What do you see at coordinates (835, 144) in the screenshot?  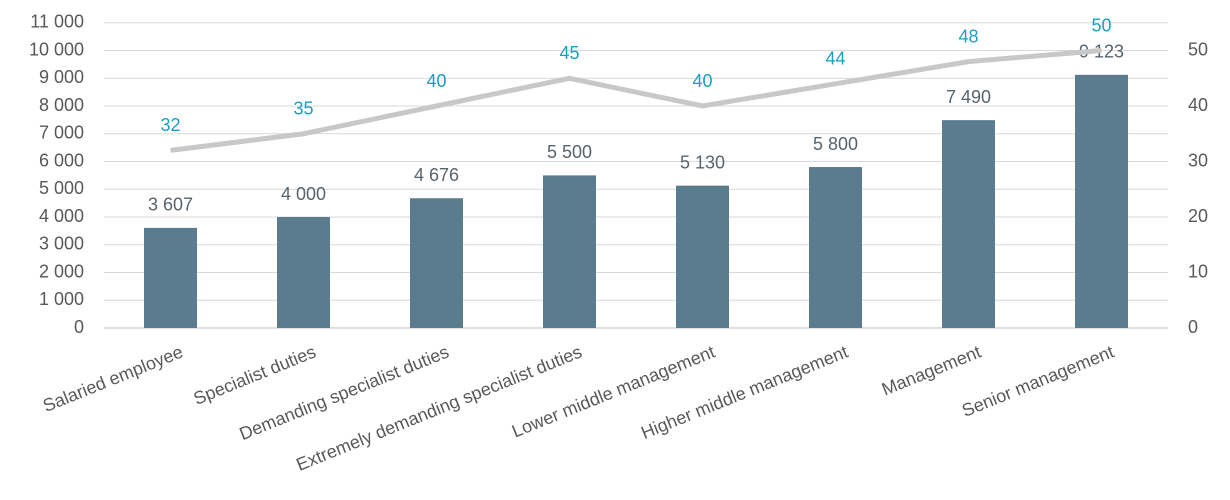 I see `bar-value-label: 5 800` at bounding box center [835, 144].